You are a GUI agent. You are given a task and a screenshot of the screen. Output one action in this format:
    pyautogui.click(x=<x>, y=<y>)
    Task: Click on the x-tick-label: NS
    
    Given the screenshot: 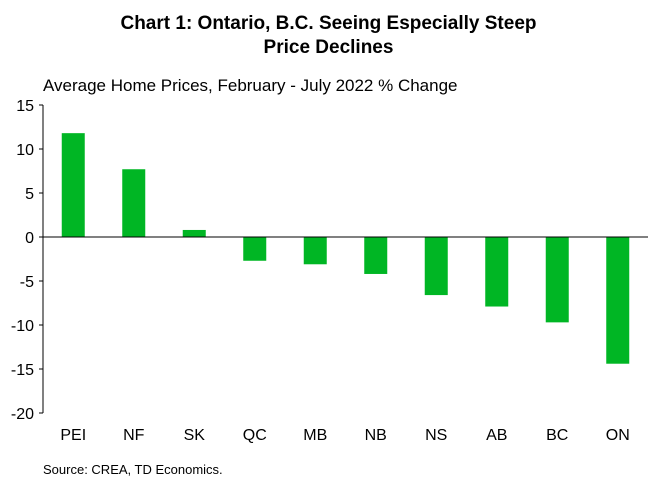 What is the action you would take?
    pyautogui.click(x=436, y=435)
    